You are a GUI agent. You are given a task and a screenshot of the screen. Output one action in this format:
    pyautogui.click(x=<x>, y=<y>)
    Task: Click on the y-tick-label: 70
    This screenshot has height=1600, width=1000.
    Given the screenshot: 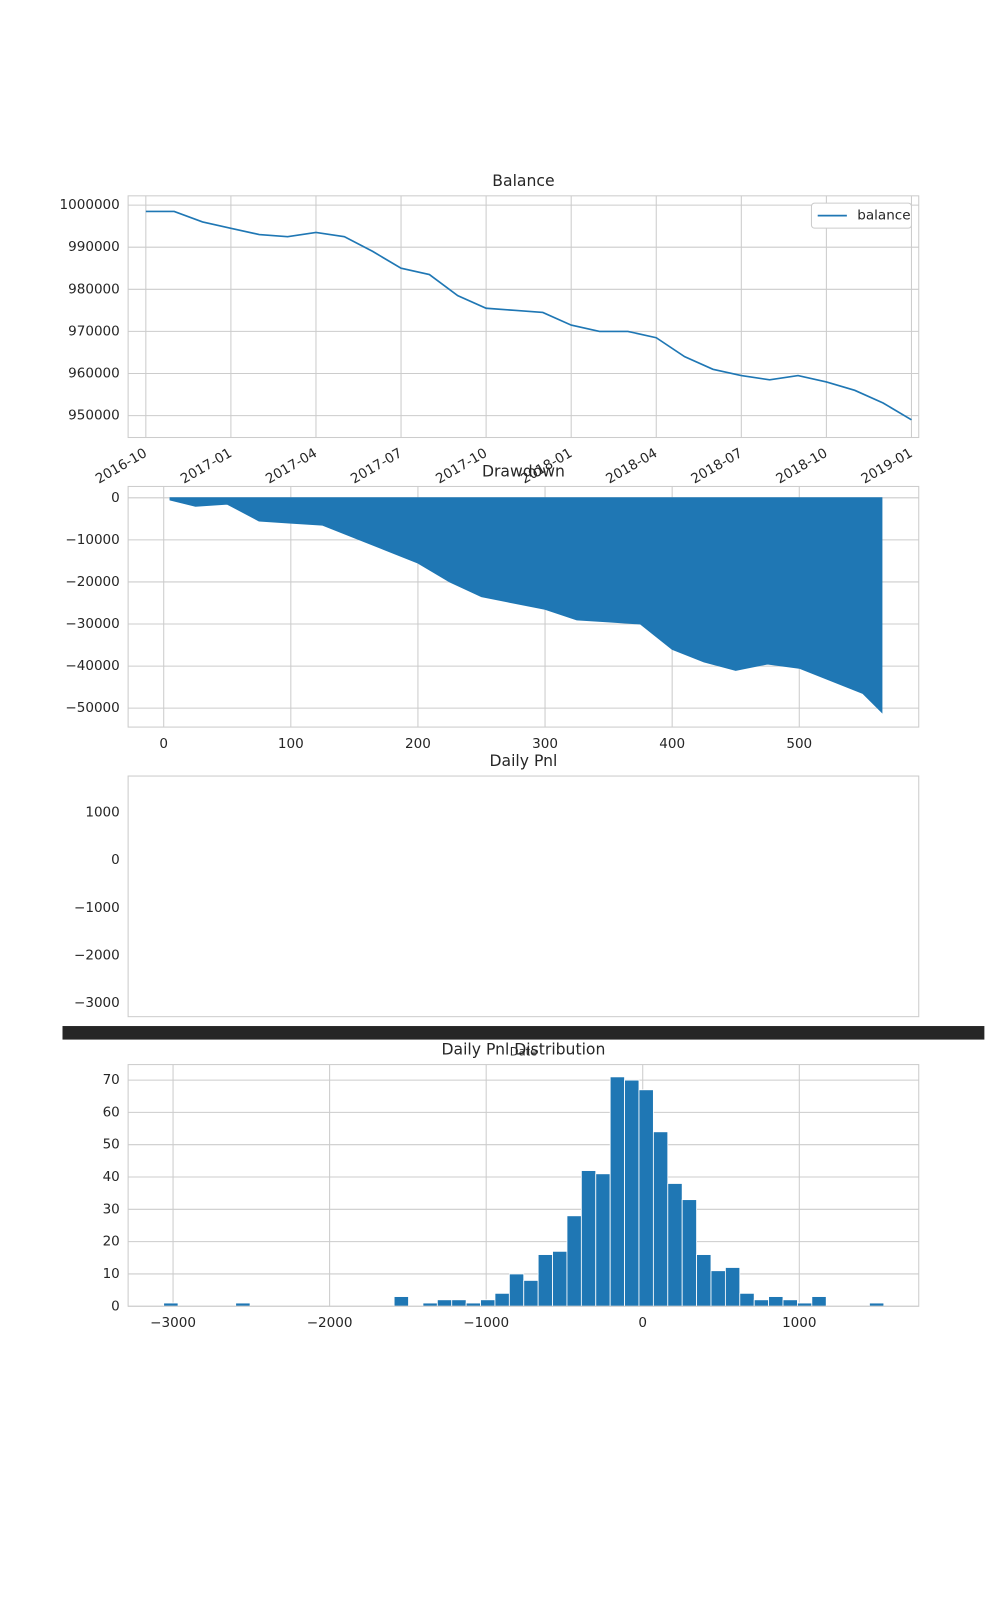 What is the action you would take?
    pyautogui.click(x=111, y=1080)
    